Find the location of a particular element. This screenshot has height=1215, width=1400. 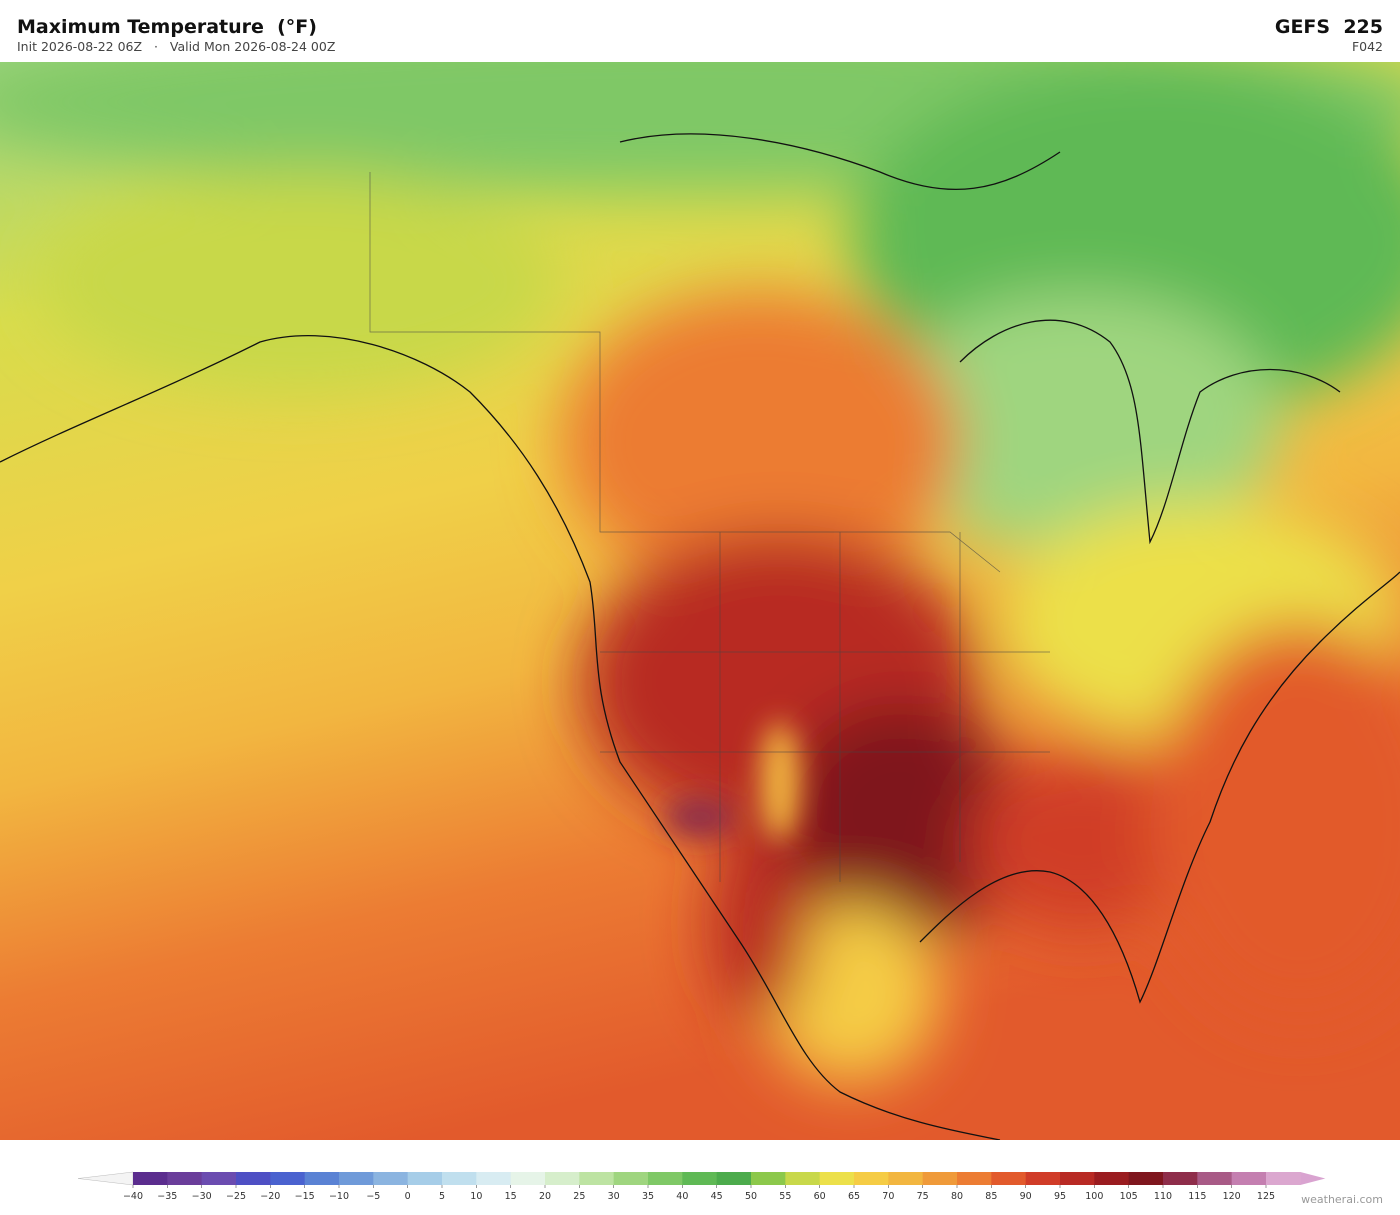

forecast-step: F042 is located at coordinates (1367, 46).